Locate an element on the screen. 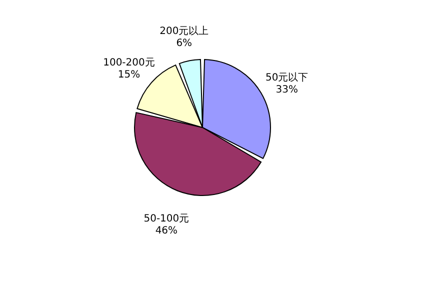  data-label: 6% is located at coordinates (184, 44).